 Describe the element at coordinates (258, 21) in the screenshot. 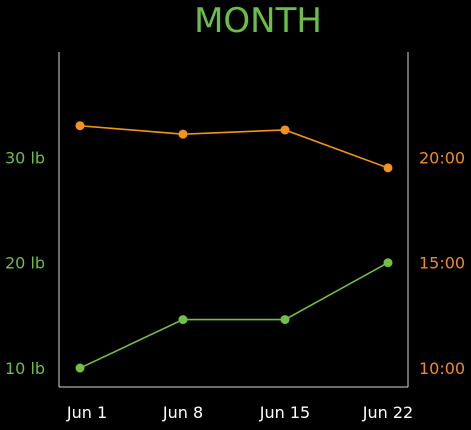

I see `chart-title: MONTH` at that location.